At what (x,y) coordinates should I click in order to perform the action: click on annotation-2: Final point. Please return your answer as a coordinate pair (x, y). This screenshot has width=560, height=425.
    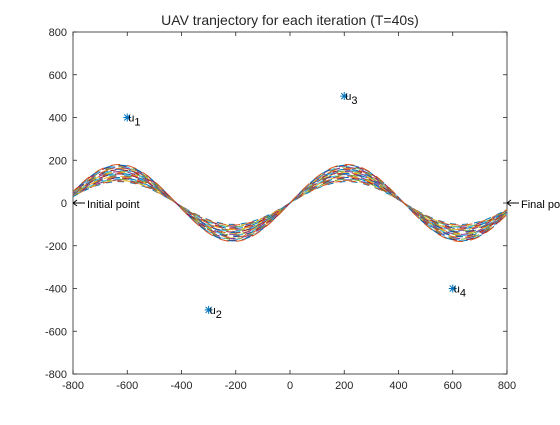
    Looking at the image, I should click on (533, 205).